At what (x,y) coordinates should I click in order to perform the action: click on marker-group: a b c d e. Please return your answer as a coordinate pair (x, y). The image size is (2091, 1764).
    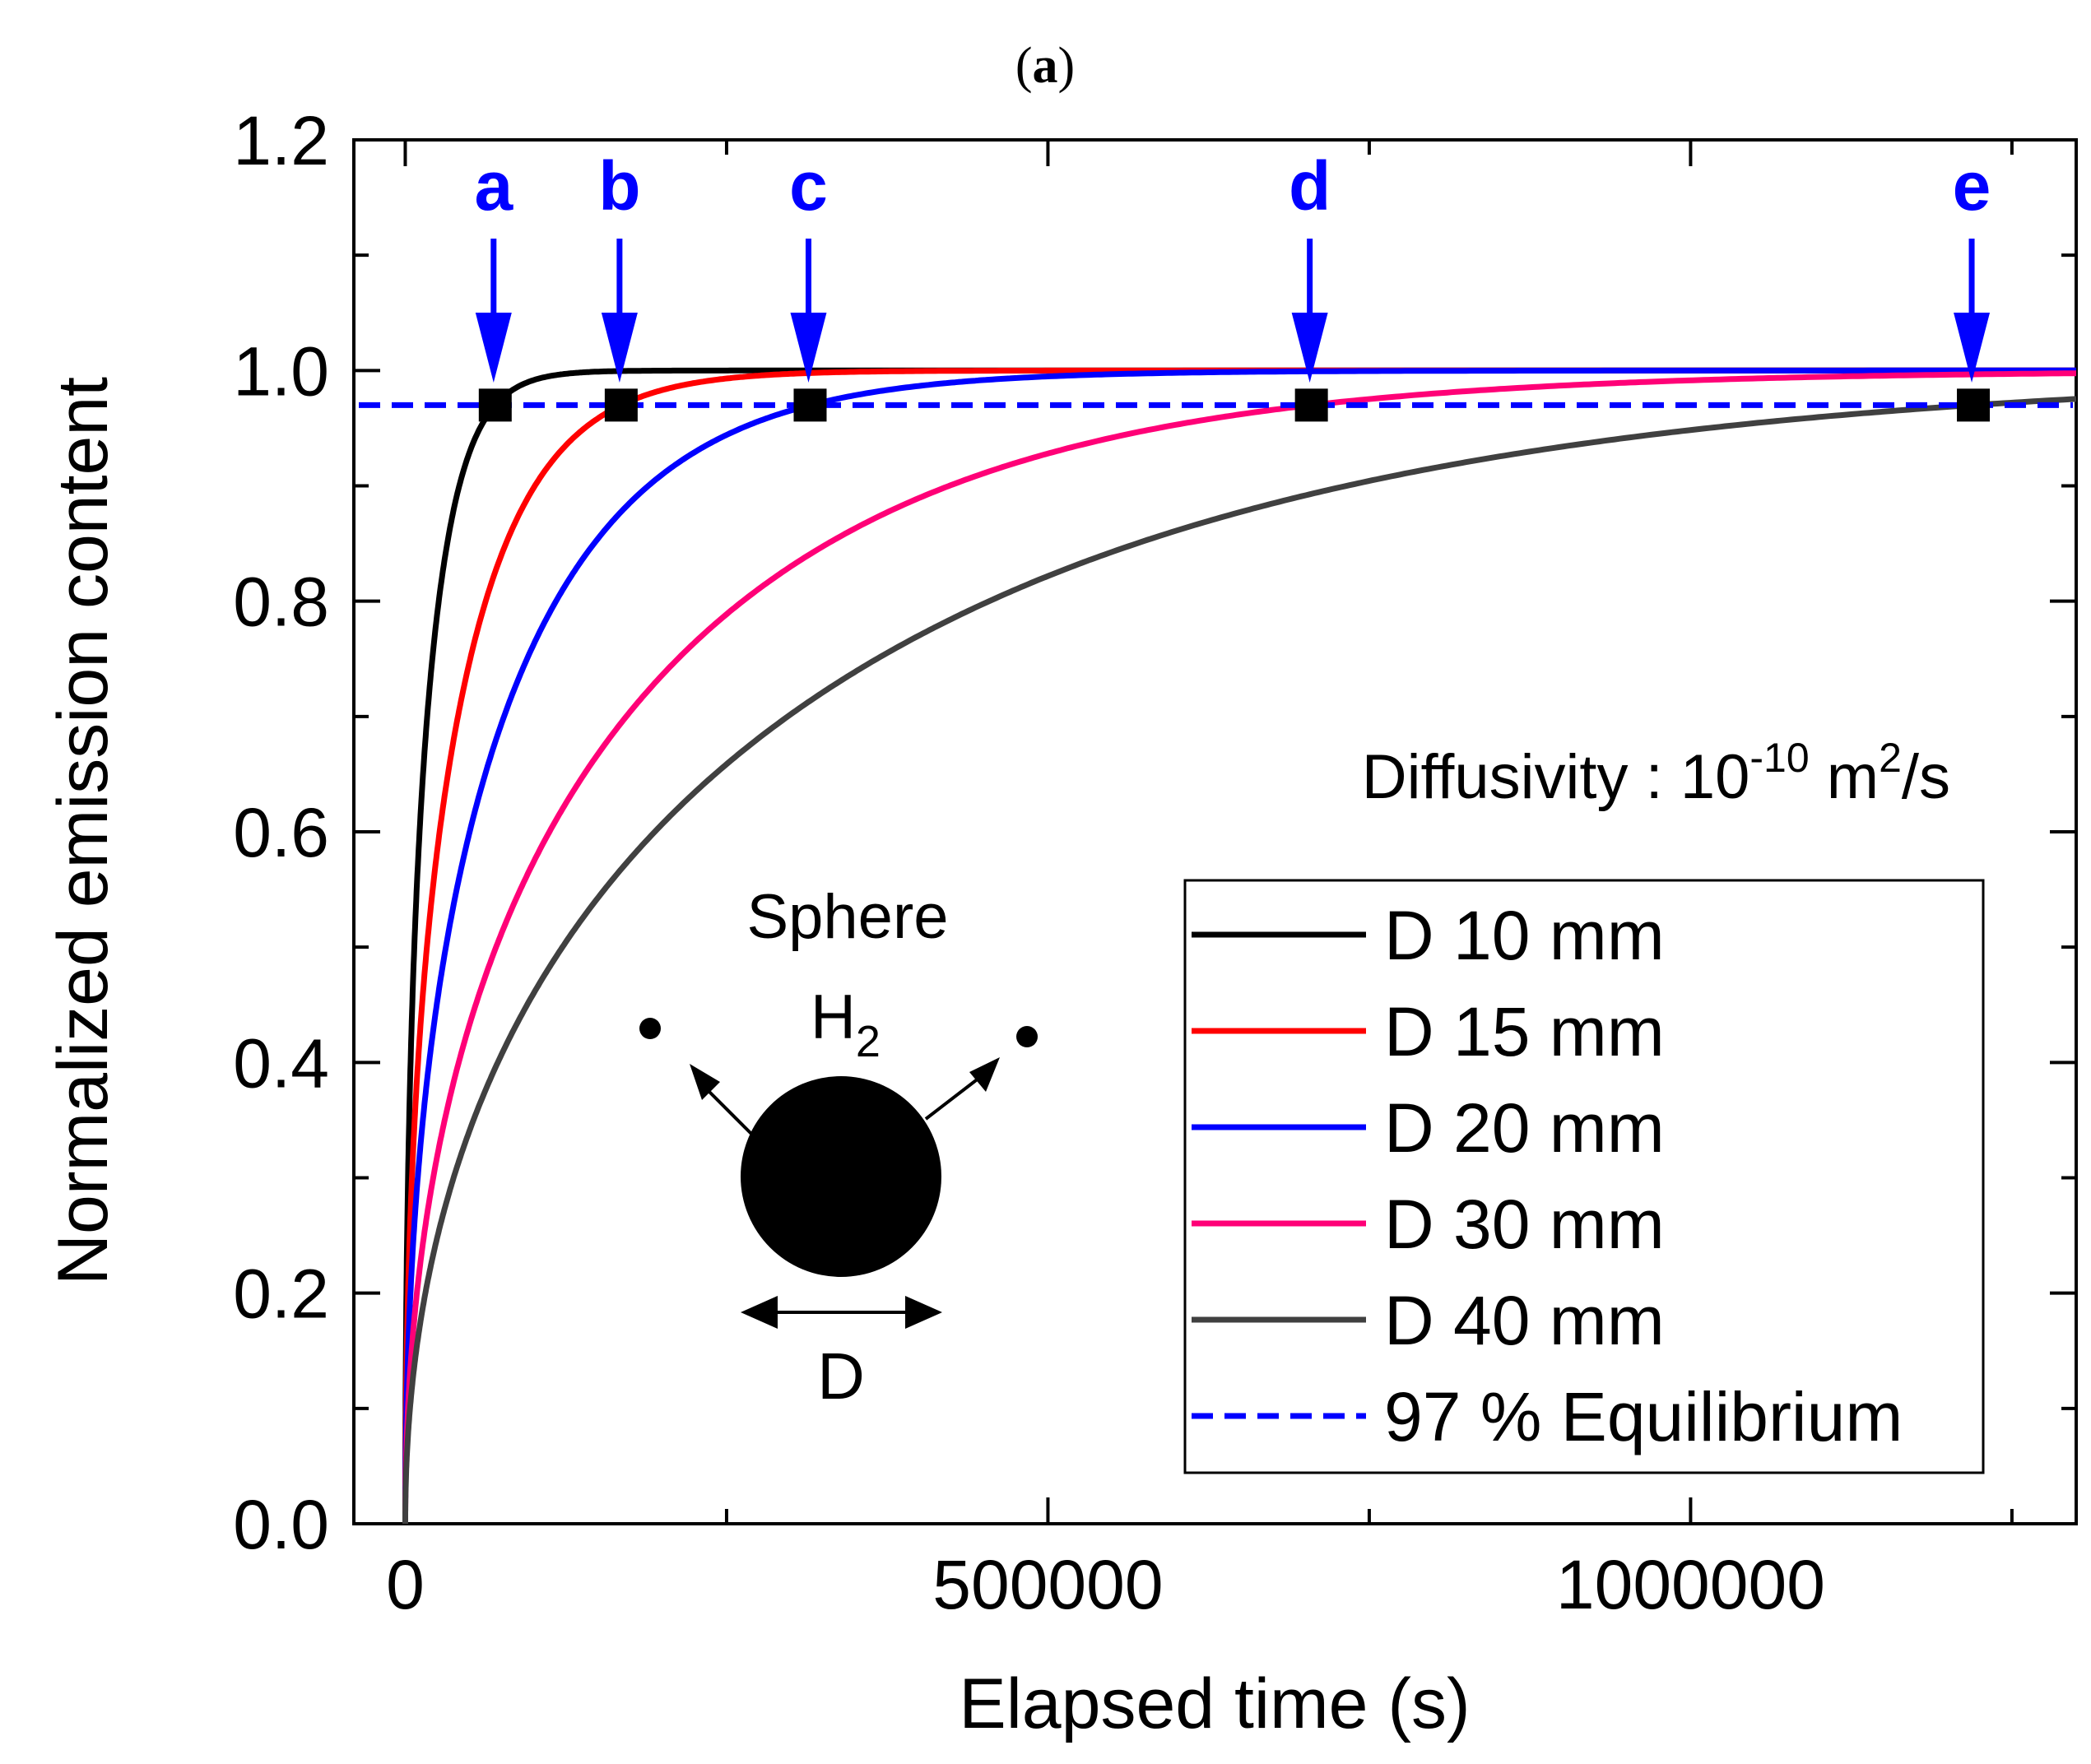
    Looking at the image, I should click on (1232, 284).